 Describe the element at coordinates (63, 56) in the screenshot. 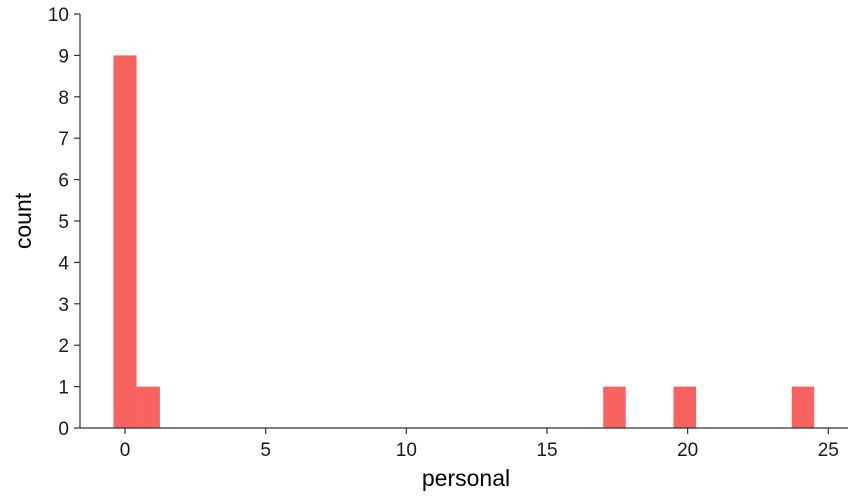

I see `y-tick-label: 9` at that location.